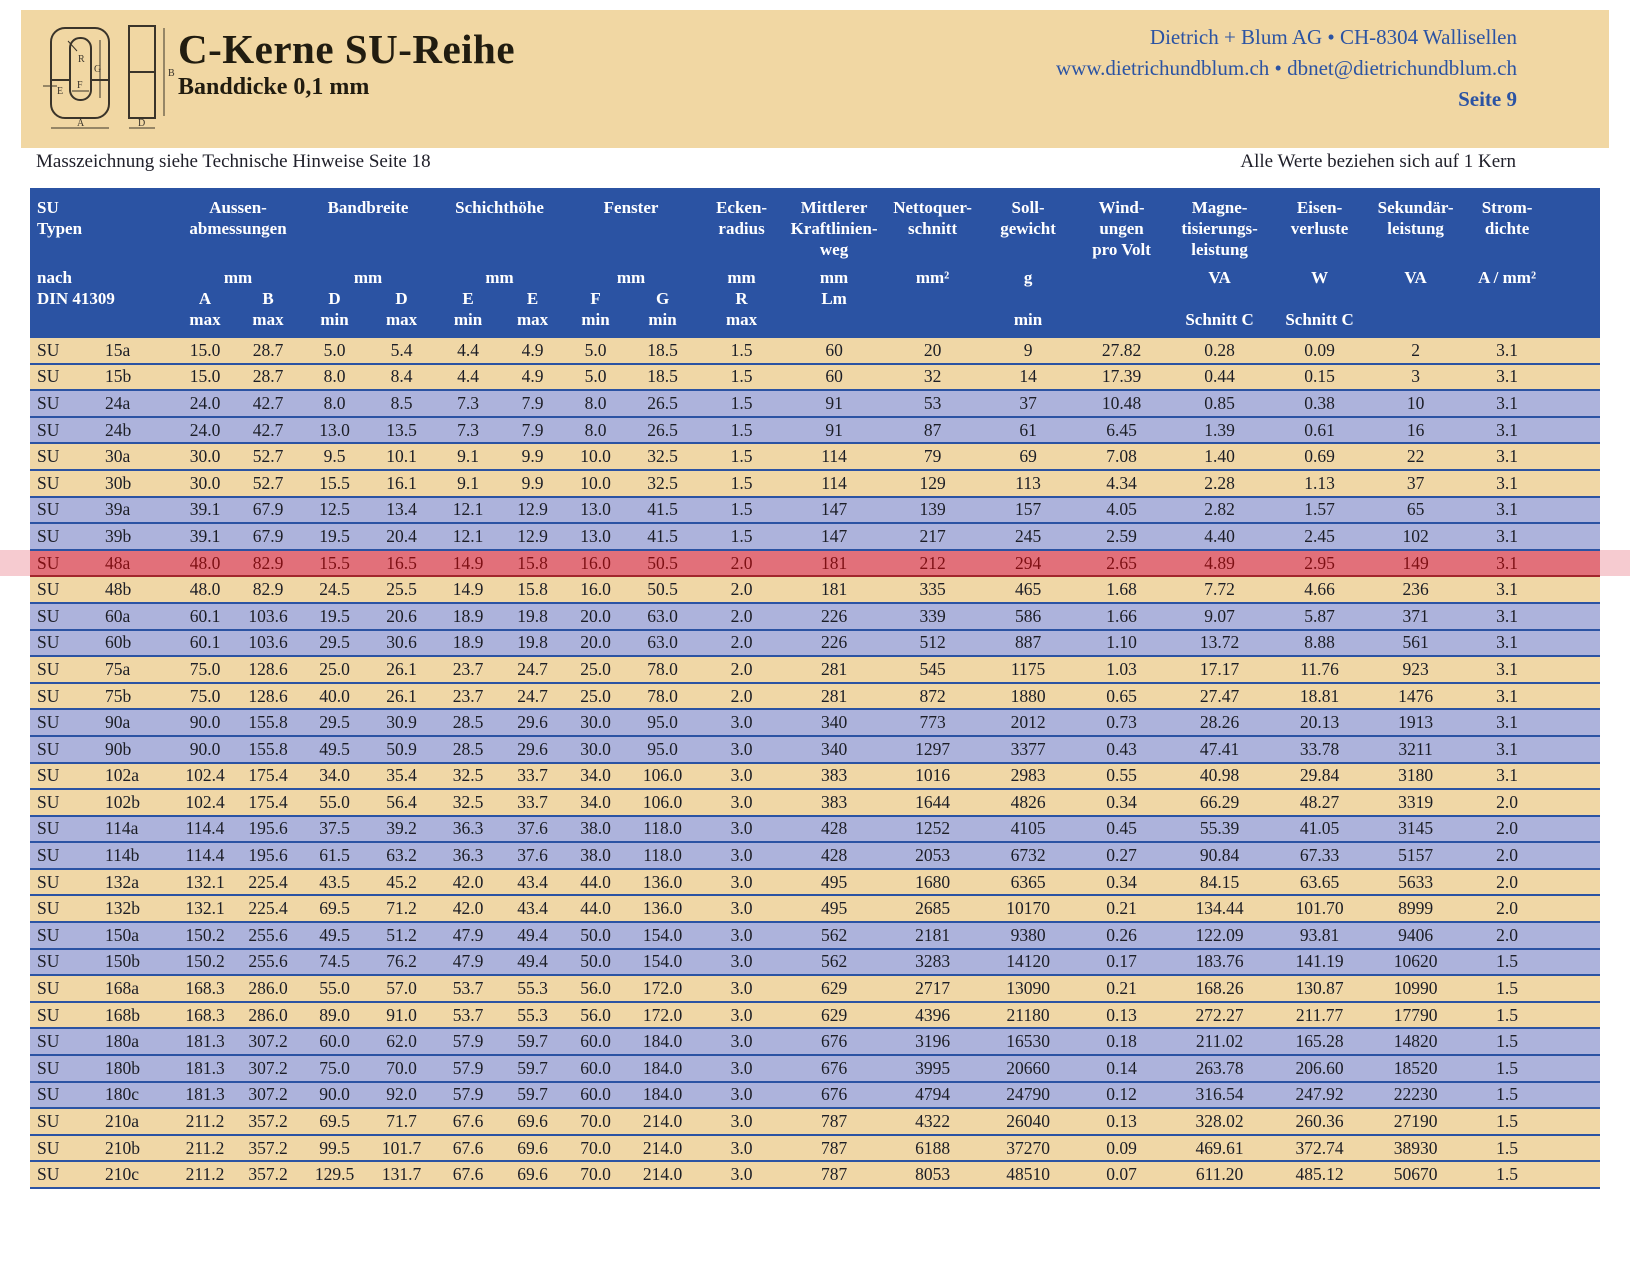 Image resolution: width=1630 pixels, height=1262 pixels. I want to click on cell: 50.5, so click(663, 590).